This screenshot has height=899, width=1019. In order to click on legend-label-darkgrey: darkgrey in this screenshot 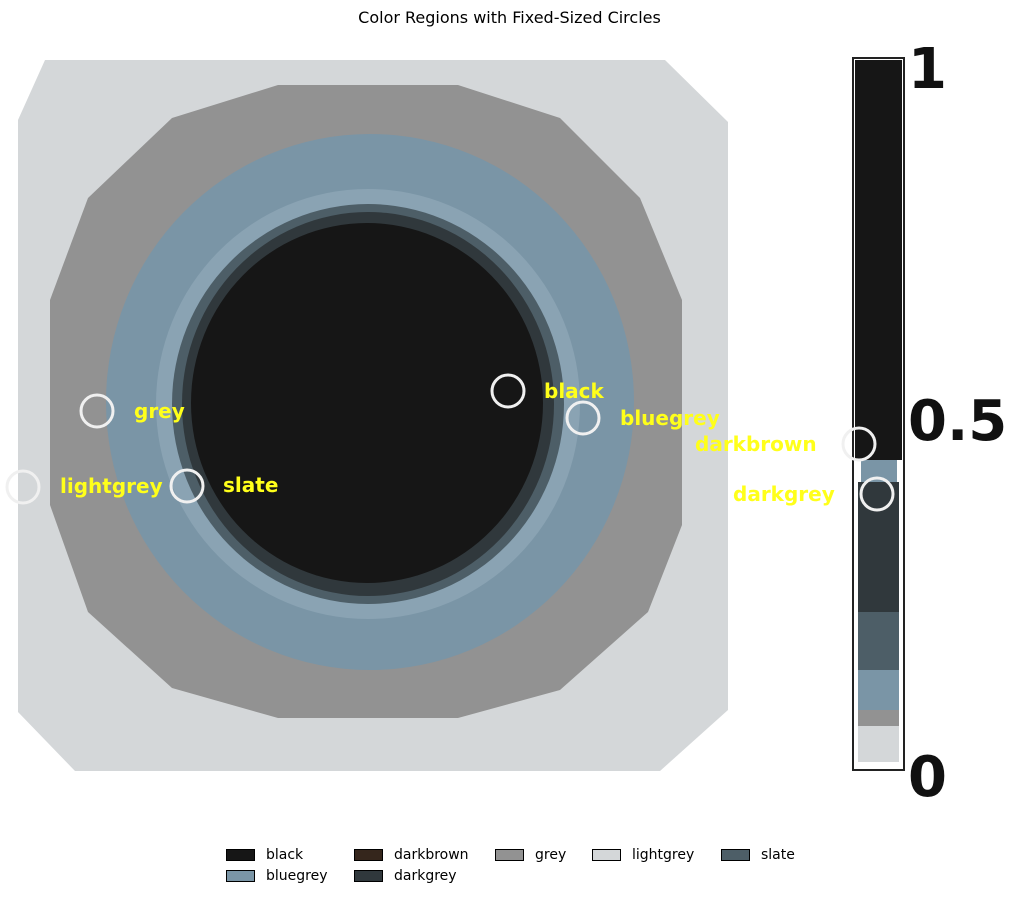, I will do `click(425, 876)`.